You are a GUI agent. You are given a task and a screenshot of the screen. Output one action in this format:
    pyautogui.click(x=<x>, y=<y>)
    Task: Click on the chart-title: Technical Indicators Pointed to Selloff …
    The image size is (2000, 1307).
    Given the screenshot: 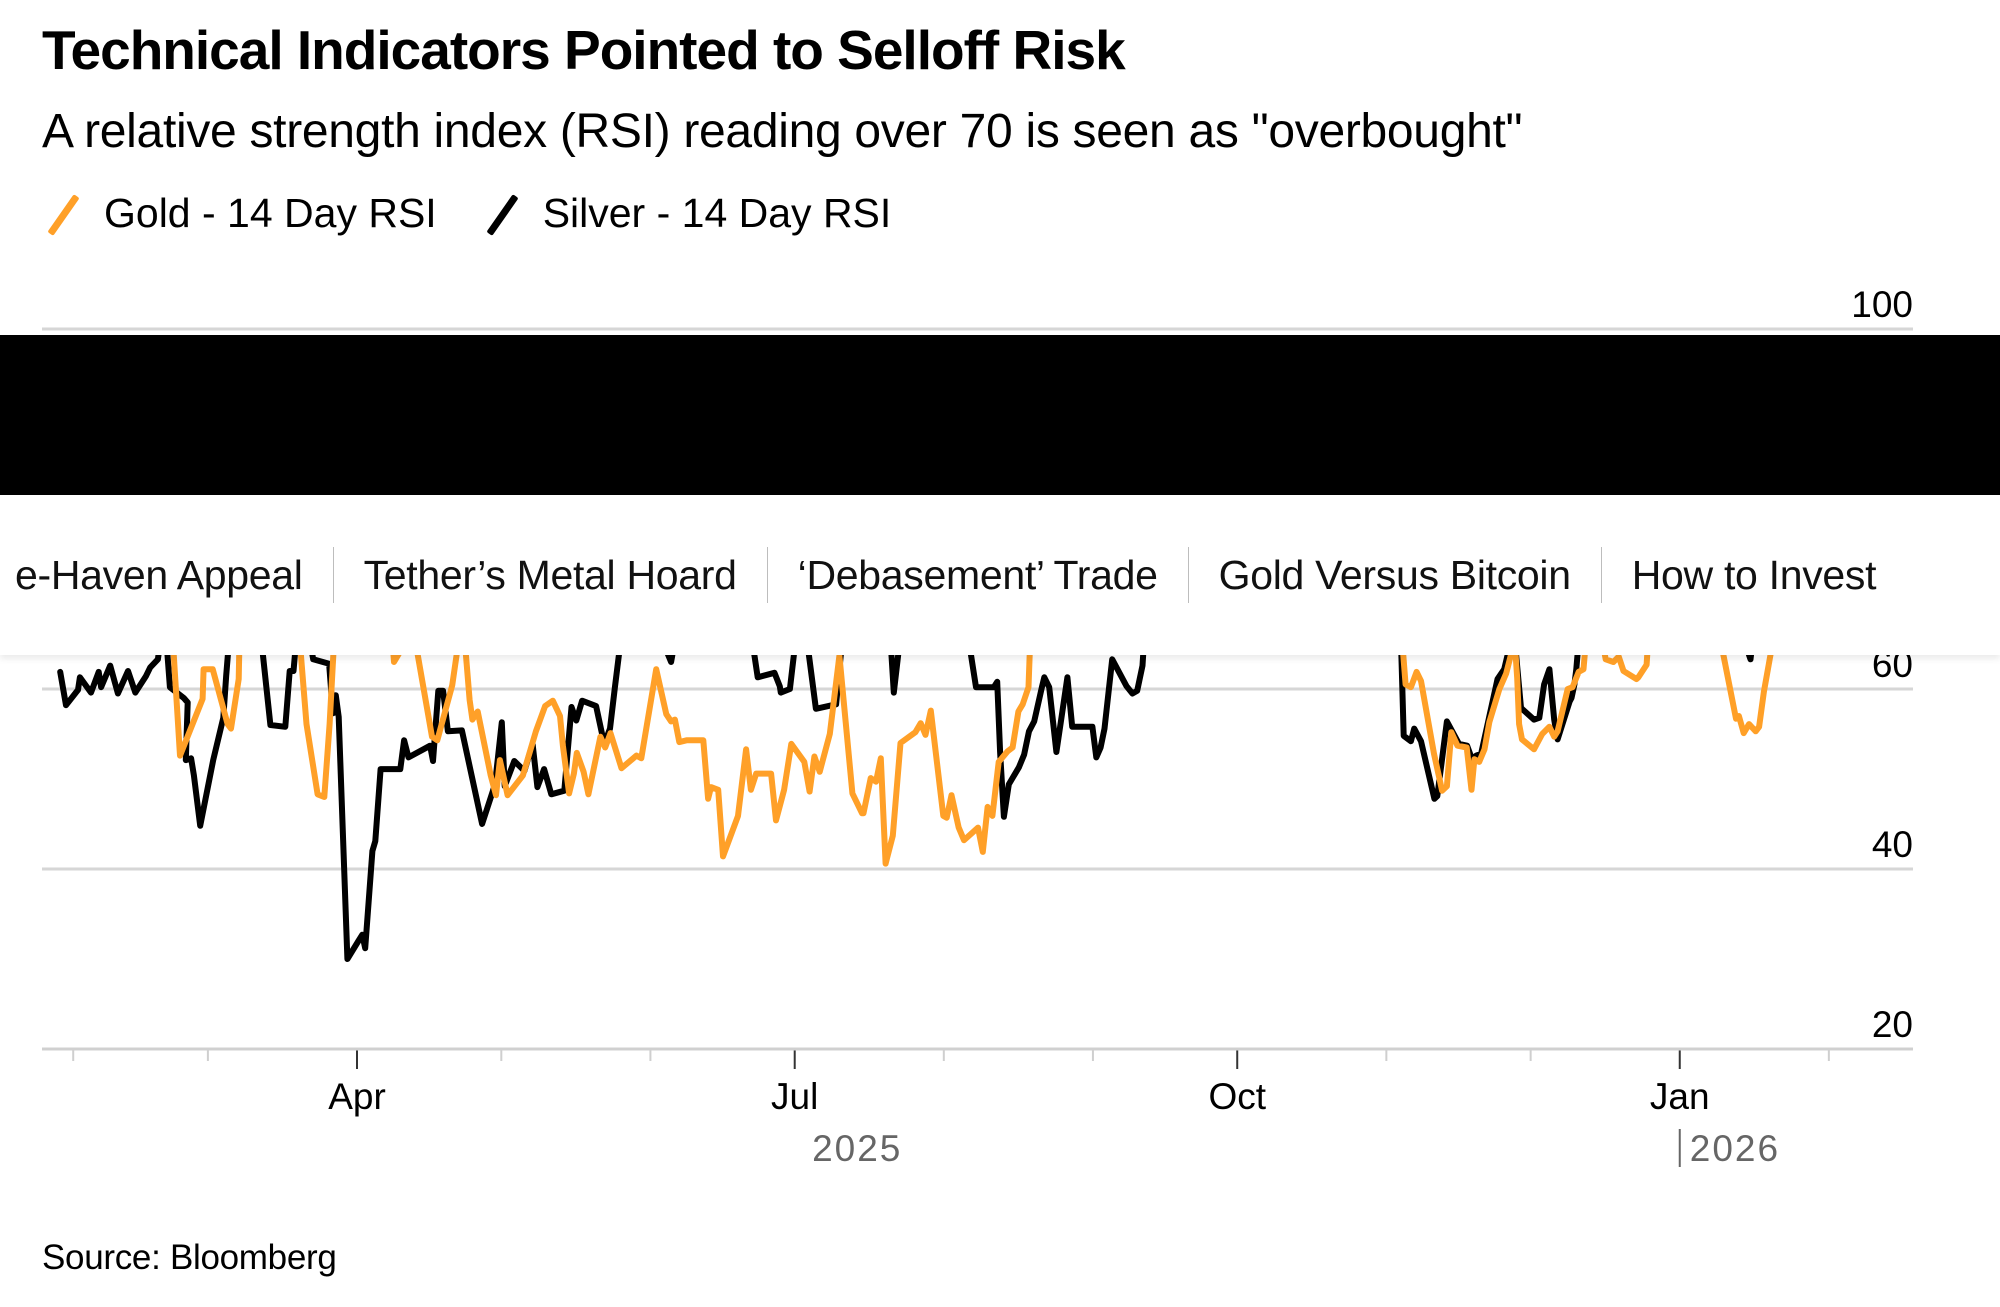 What is the action you would take?
    pyautogui.click(x=584, y=50)
    